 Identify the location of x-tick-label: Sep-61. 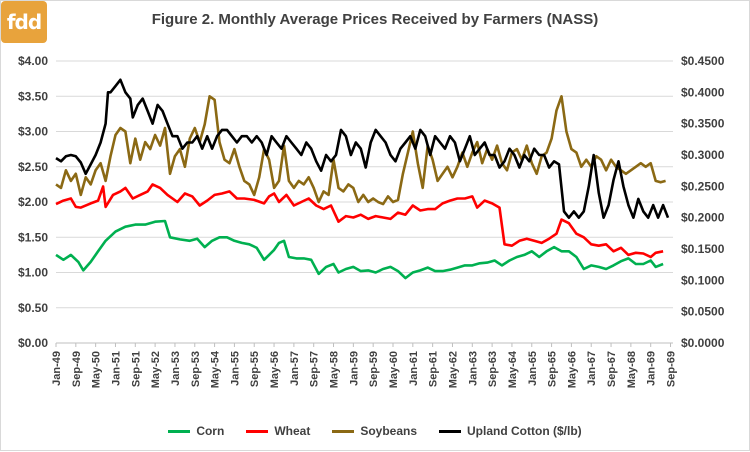
(434, 369).